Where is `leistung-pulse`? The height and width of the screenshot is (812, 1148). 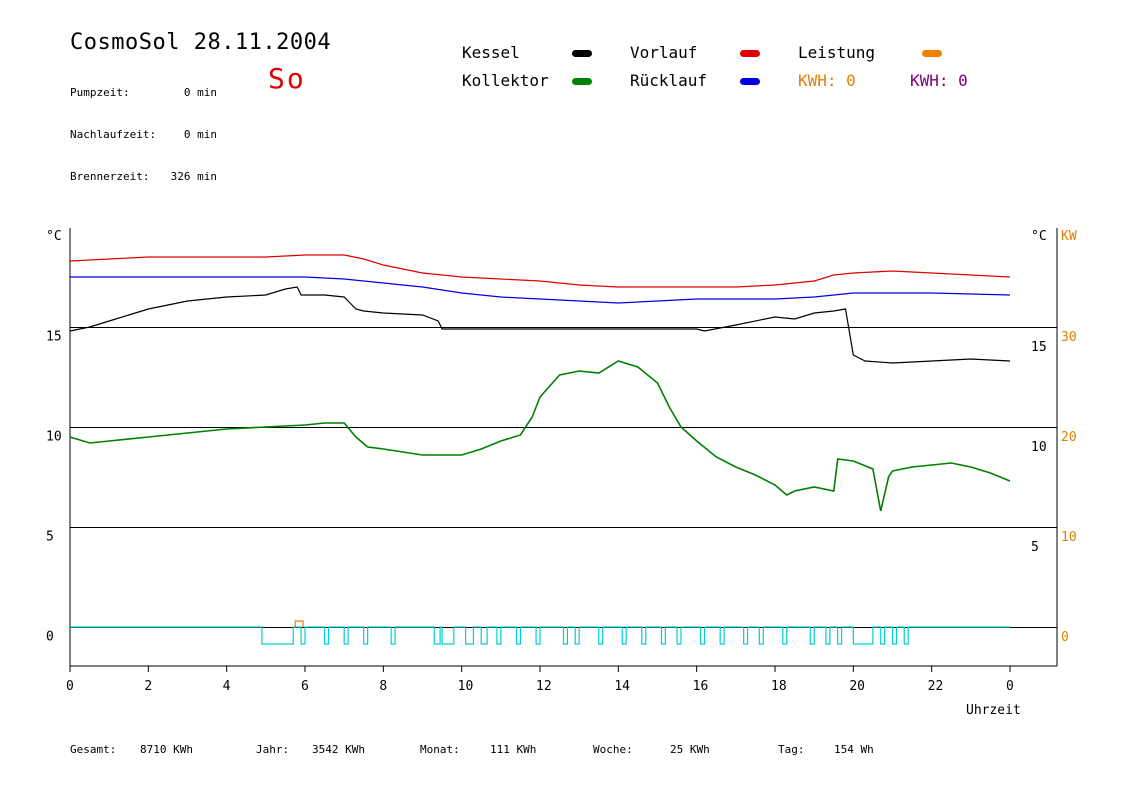 leistung-pulse is located at coordinates (299, 623).